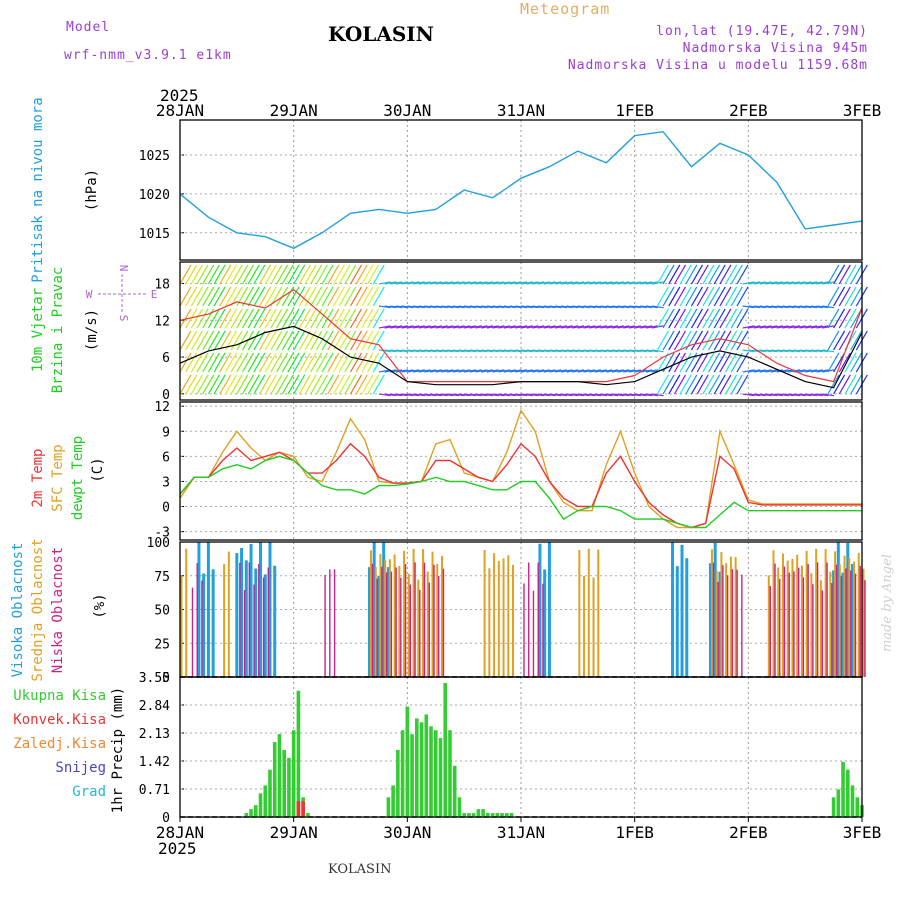  Describe the element at coordinates (521, 357) in the screenshot. I see `wind-speed-line` at that location.